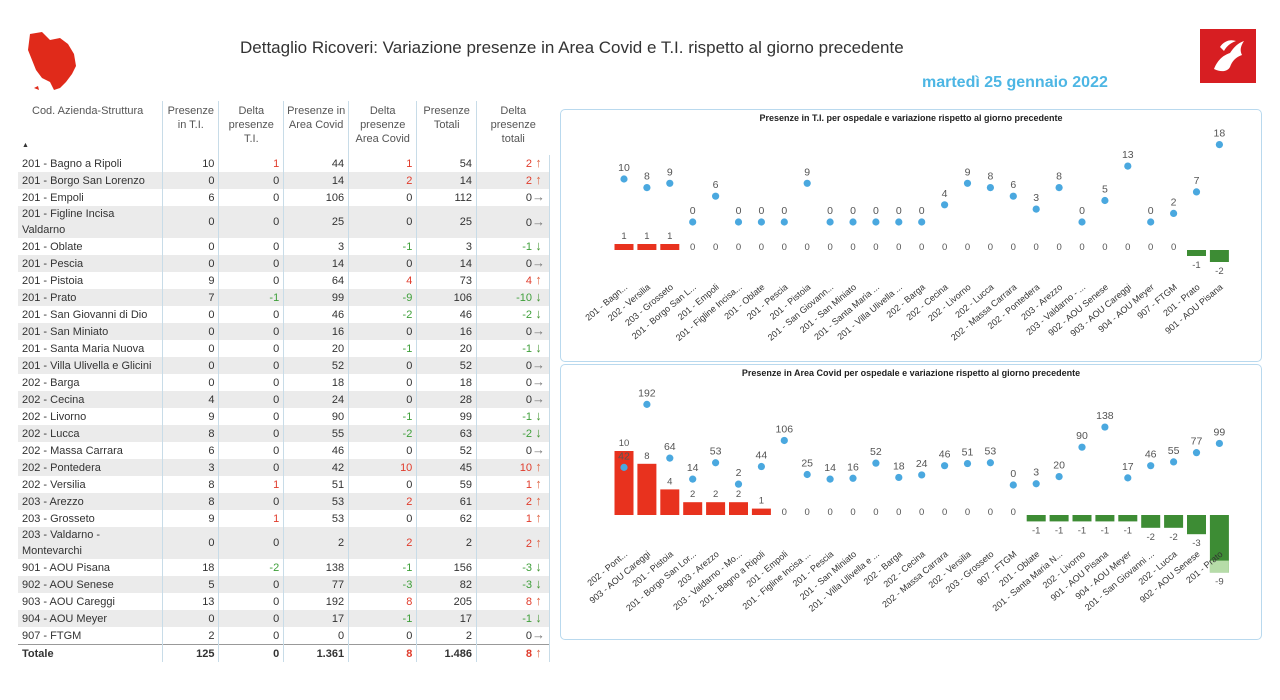 Image resolution: width=1280 pixels, height=700 pixels. What do you see at coordinates (284, 246) in the screenshot?
I see `table-row: 201 - Oblate 0 0 3 -1 3 -1 ↓` at bounding box center [284, 246].